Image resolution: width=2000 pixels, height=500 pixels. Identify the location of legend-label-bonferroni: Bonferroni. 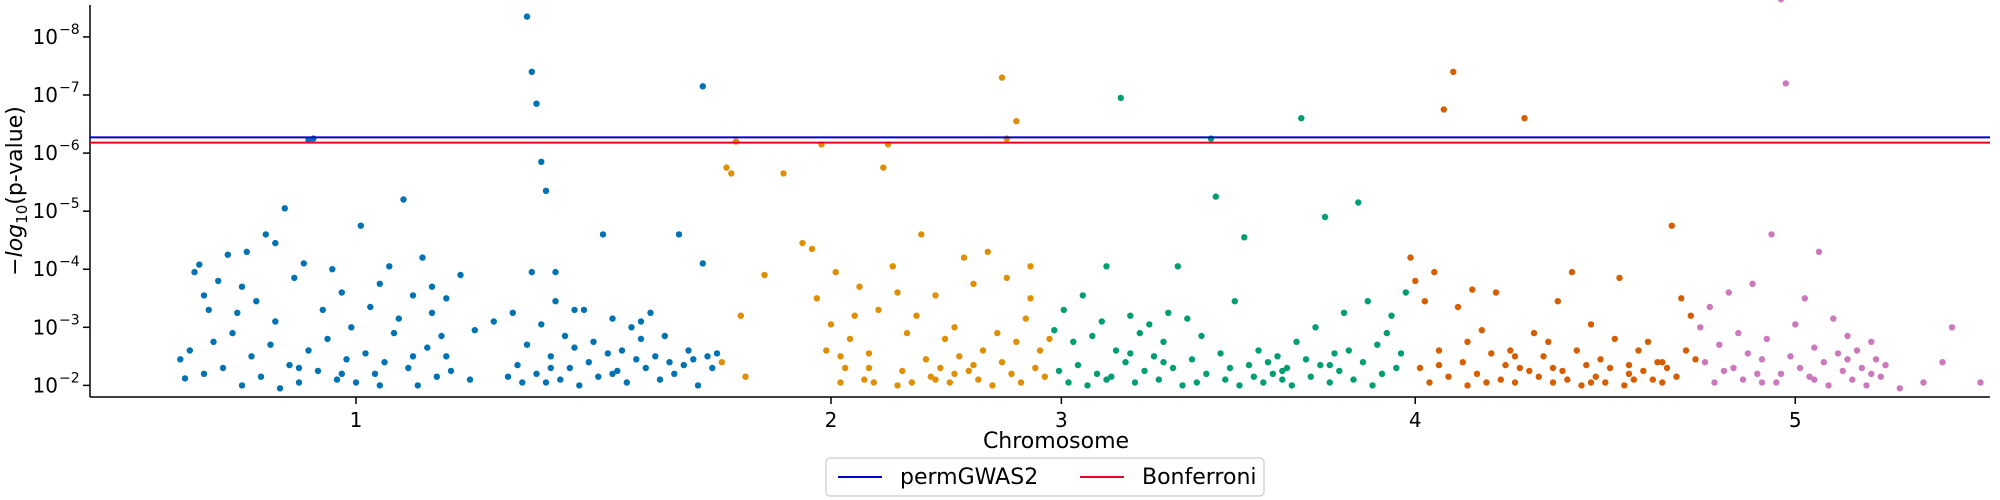
(1199, 477).